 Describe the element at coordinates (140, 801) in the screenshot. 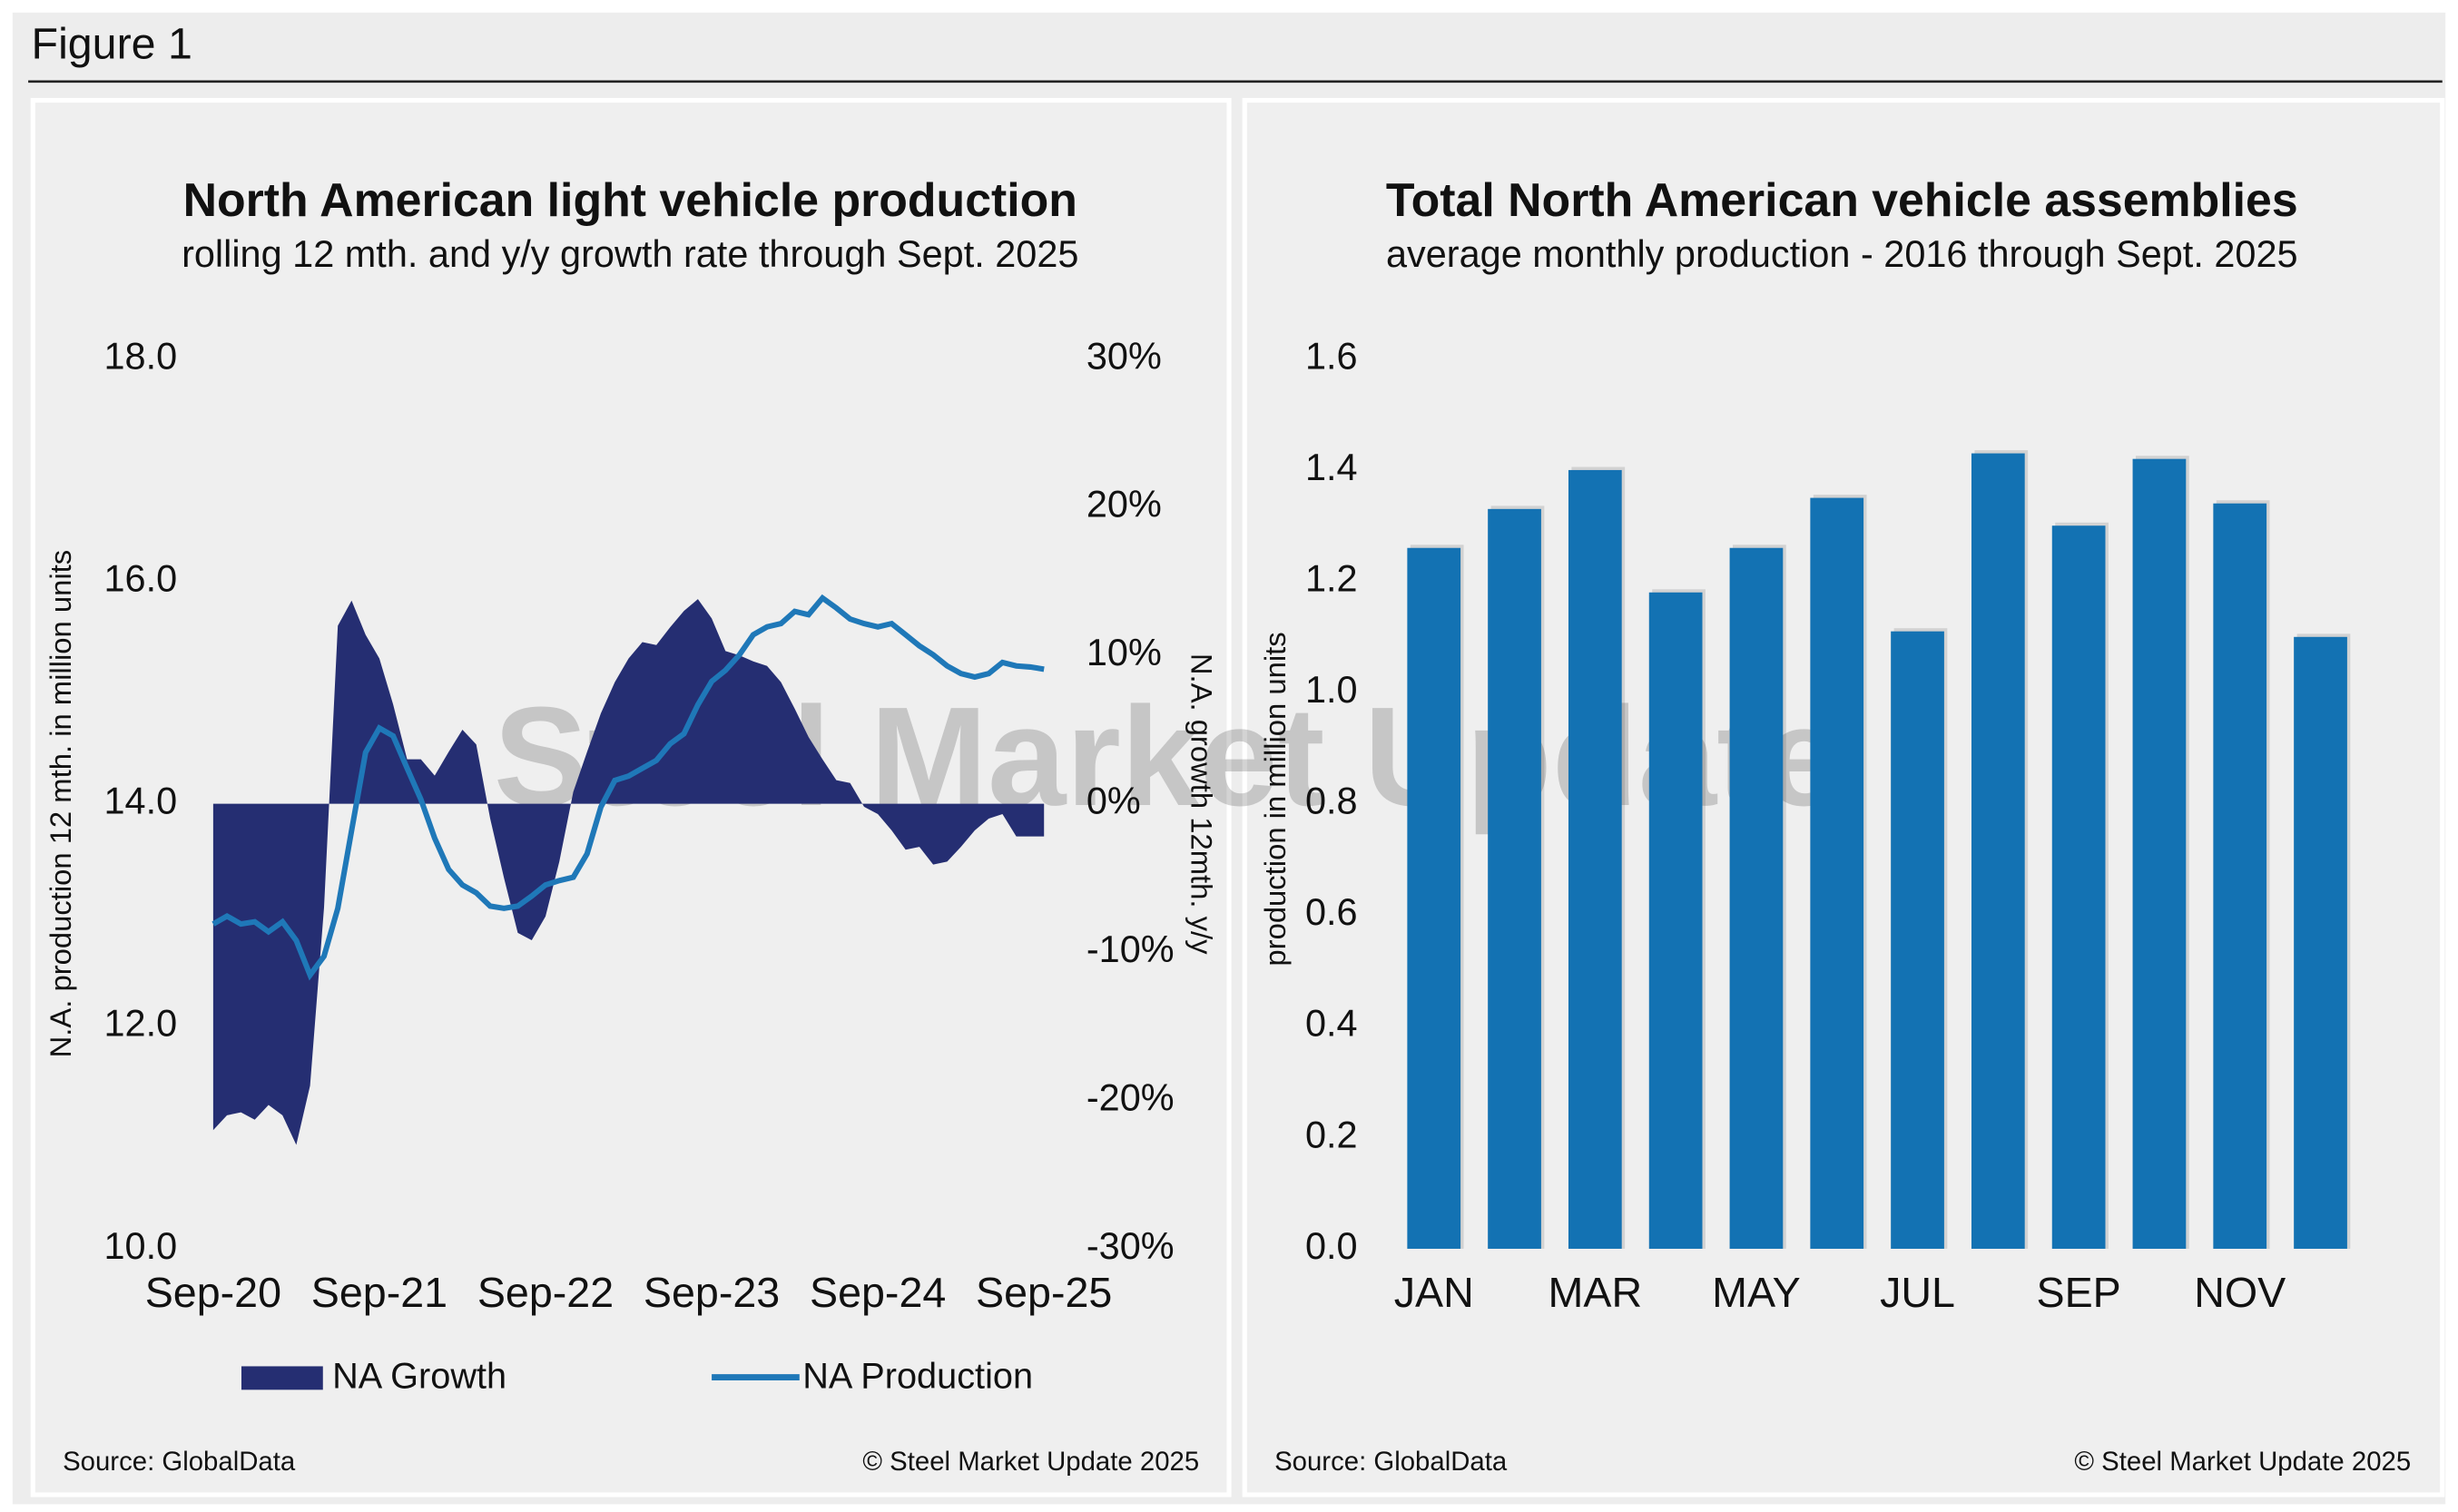

I see `y-tick-label: 14.0` at that location.